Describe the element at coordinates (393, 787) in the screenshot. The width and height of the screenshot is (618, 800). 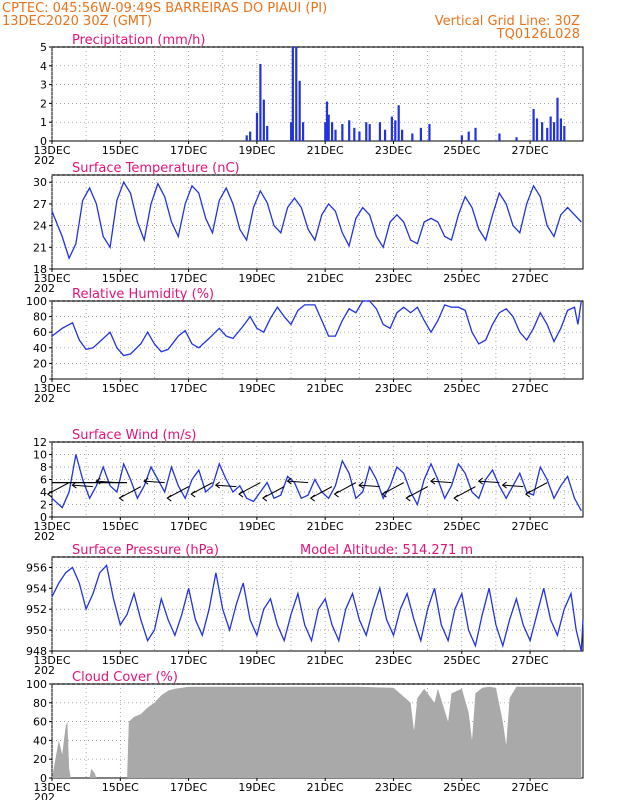
I see `cloud-xtick-label: 23DEC` at that location.